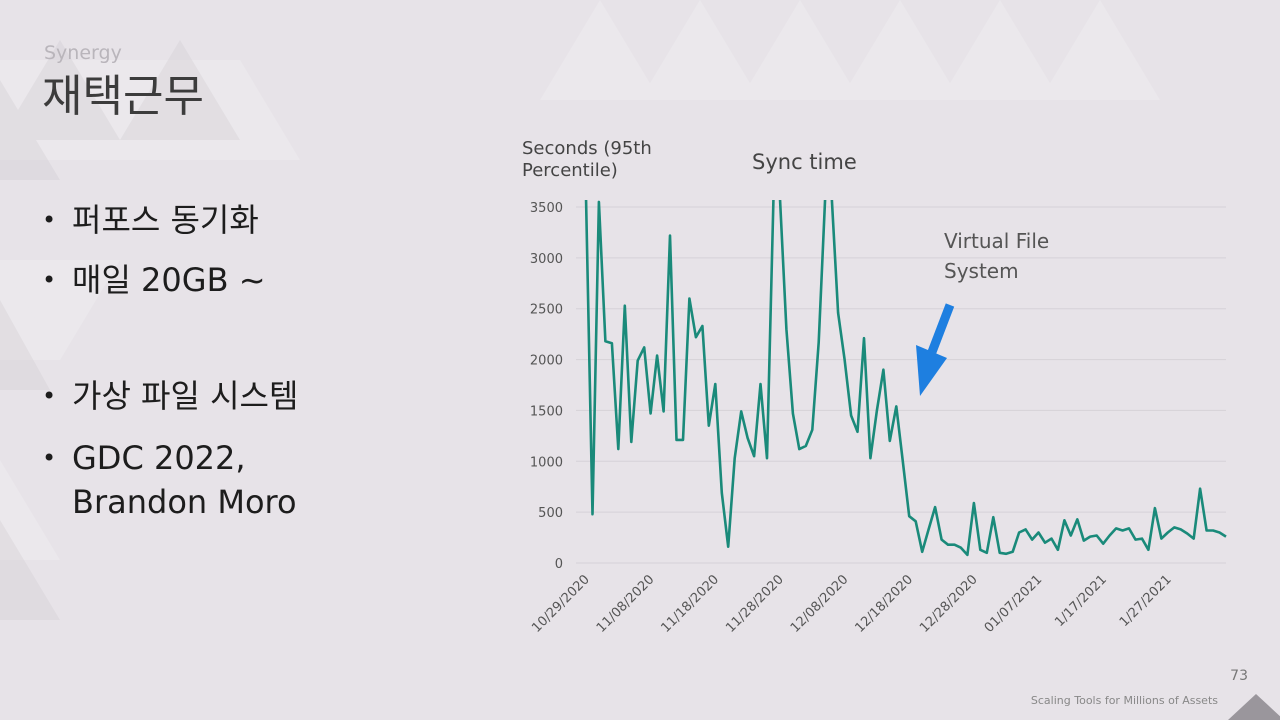 The image size is (1280, 720). Describe the element at coordinates (935, 349) in the screenshot. I see `arrow-icon` at that location.